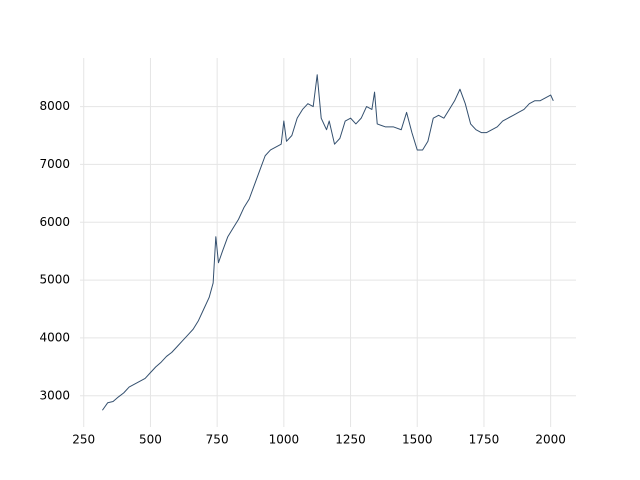  Describe the element at coordinates (83, 440) in the screenshot. I see `x-tick-label: 250` at that location.